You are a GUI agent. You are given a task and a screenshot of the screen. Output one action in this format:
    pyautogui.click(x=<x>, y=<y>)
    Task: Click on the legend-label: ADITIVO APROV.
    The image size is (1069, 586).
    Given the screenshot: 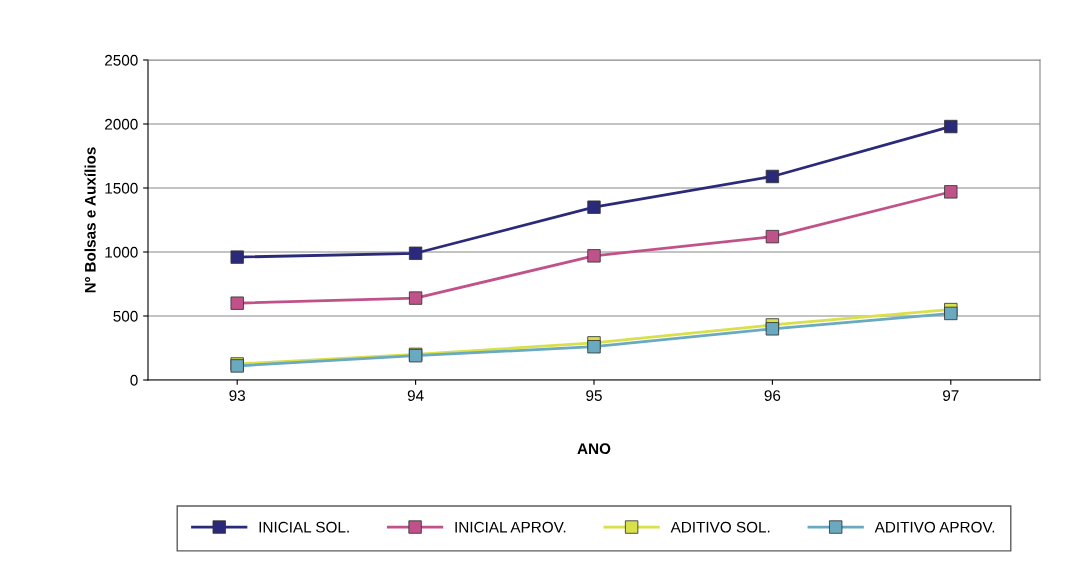 What is the action you would take?
    pyautogui.click(x=934, y=527)
    